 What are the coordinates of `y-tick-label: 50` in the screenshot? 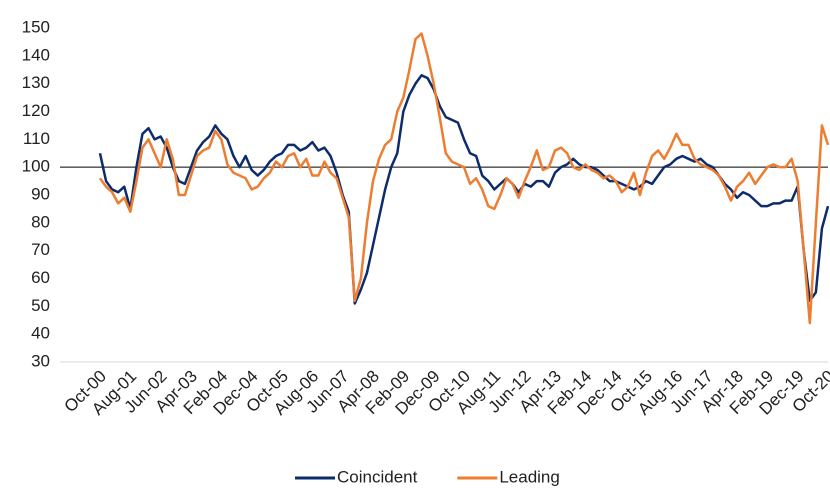 It's located at (40, 305).